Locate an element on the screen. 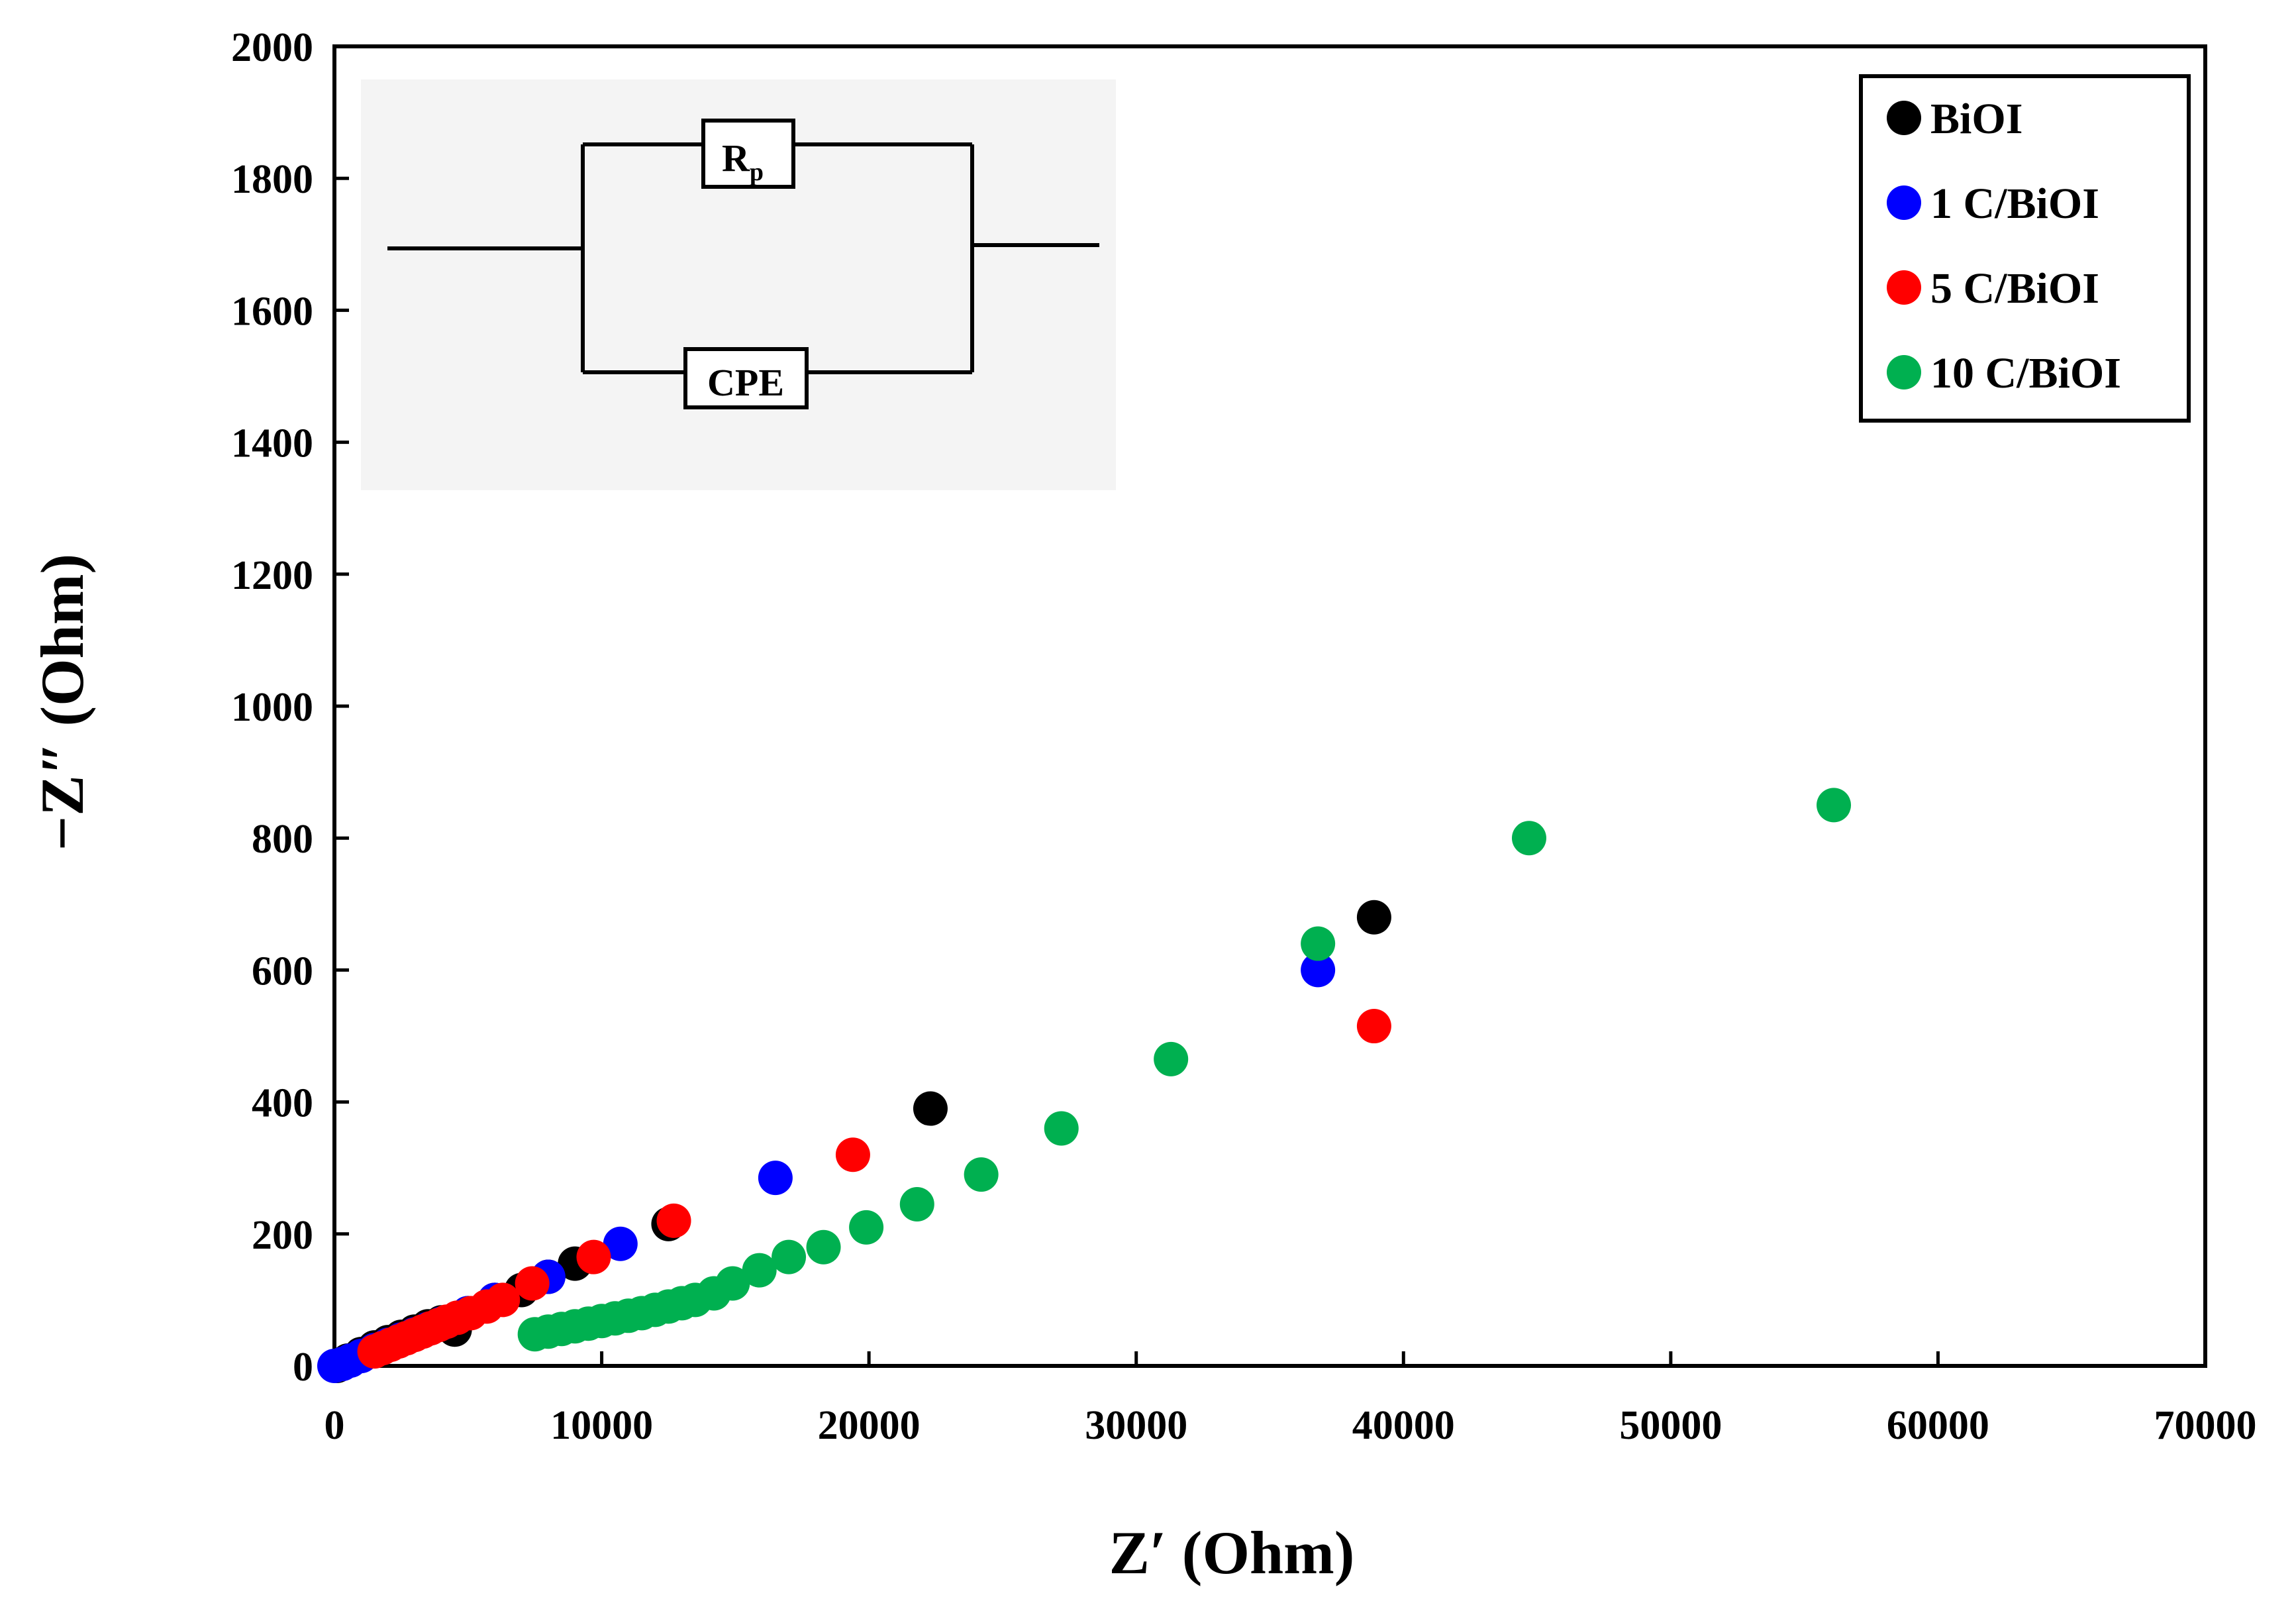 This screenshot has width=2296, height=1609. y-tick-label: 200 is located at coordinates (282, 1235).